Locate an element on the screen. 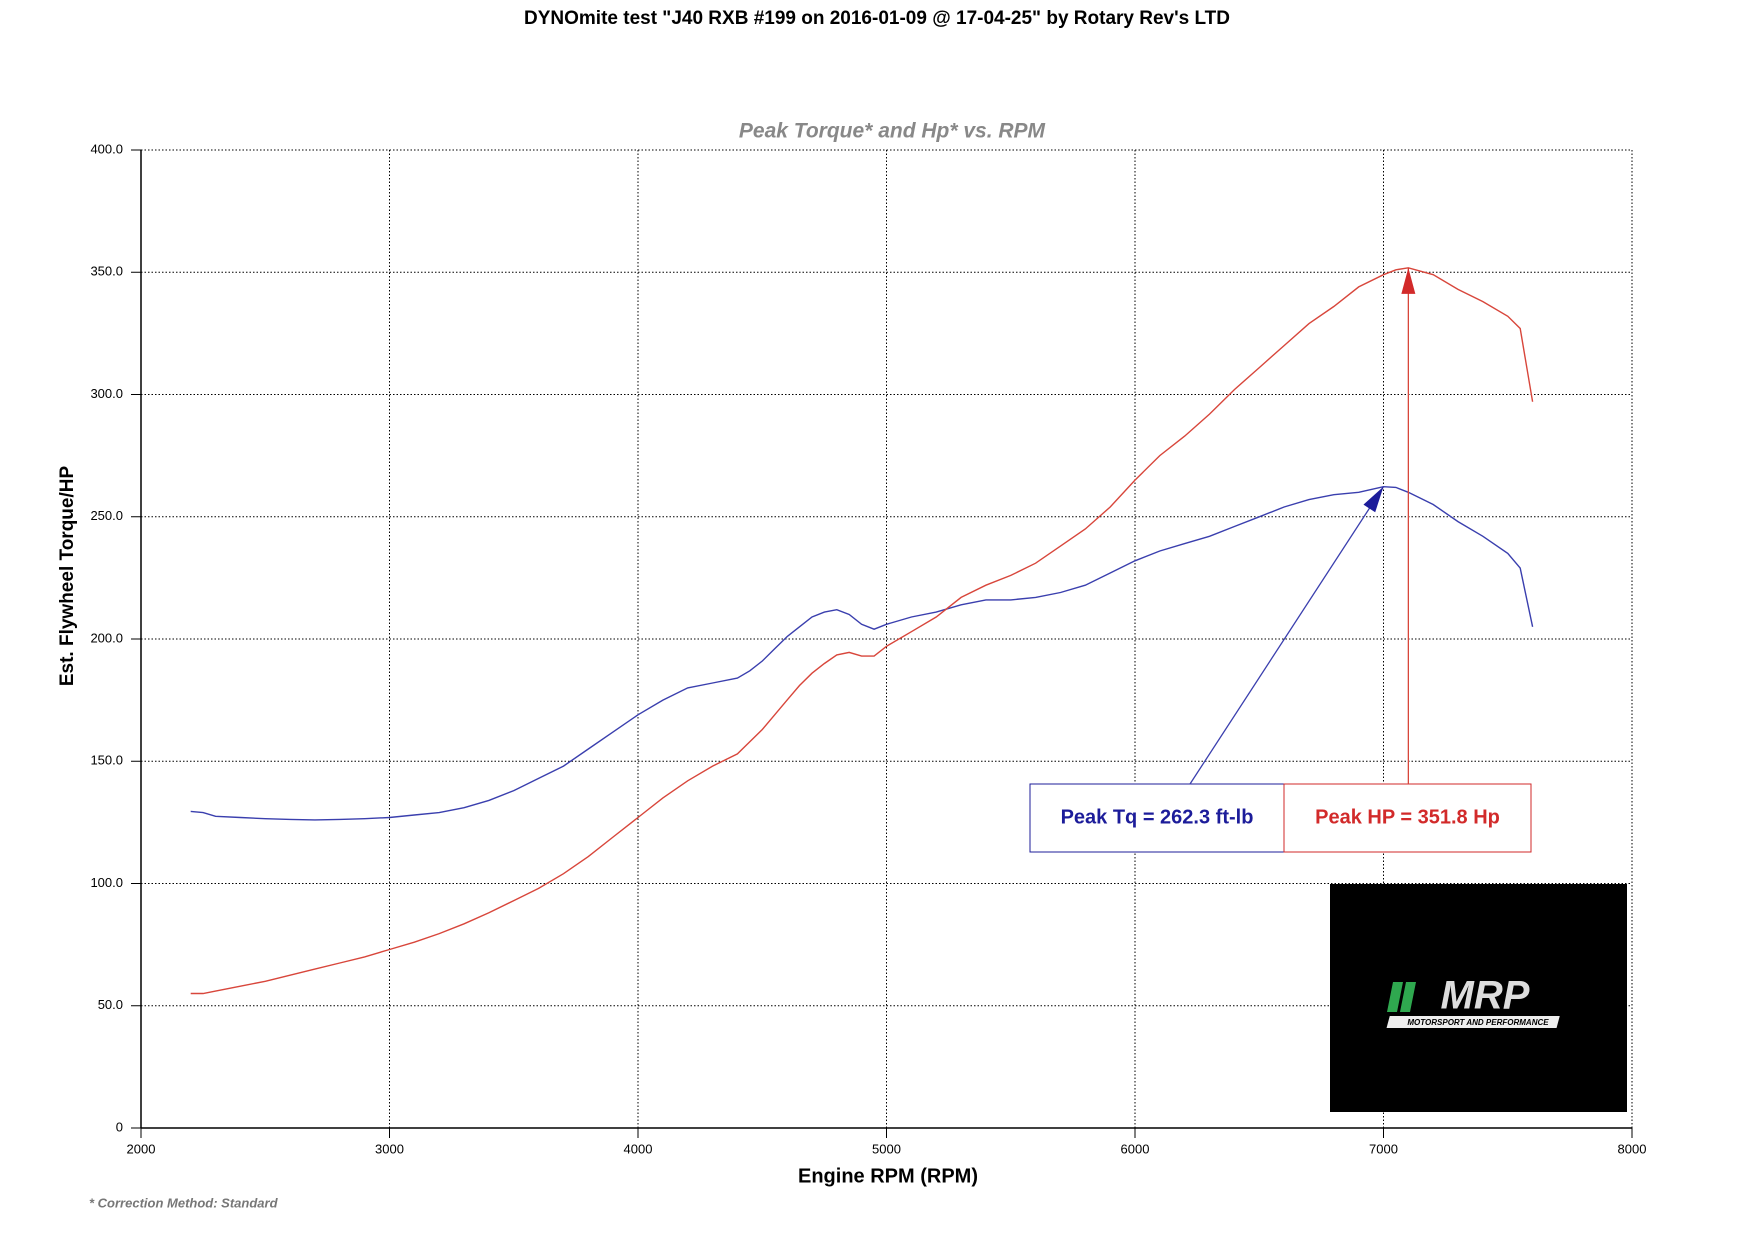 The height and width of the screenshot is (1240, 1754). y-tick-label: 100.0 is located at coordinates (106, 882).